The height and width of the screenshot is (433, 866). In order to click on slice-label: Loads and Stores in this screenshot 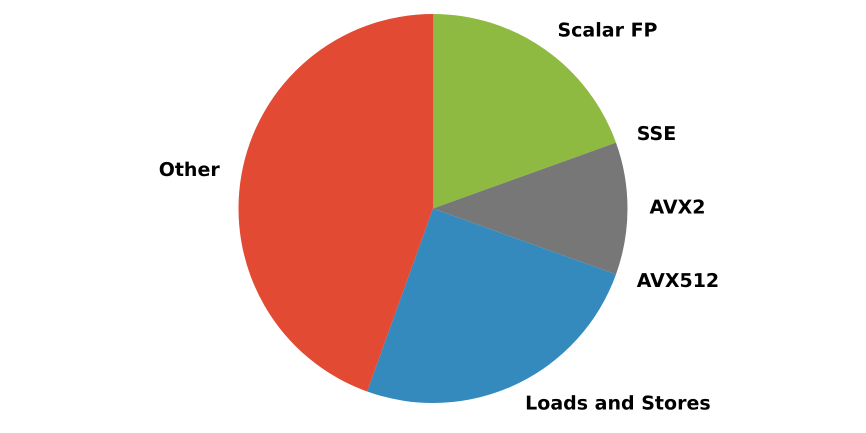, I will do `click(618, 403)`.